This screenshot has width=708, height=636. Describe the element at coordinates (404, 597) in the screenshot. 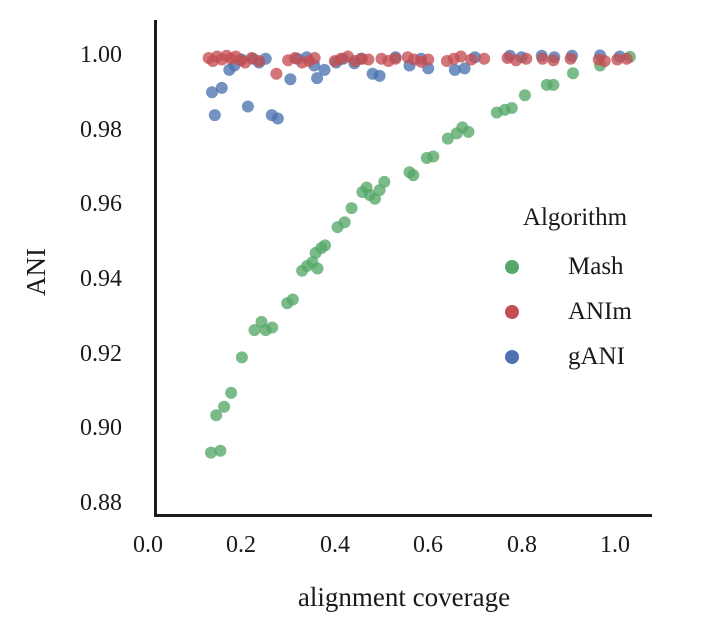

I see `x-axis-label: alignment coverage` at that location.